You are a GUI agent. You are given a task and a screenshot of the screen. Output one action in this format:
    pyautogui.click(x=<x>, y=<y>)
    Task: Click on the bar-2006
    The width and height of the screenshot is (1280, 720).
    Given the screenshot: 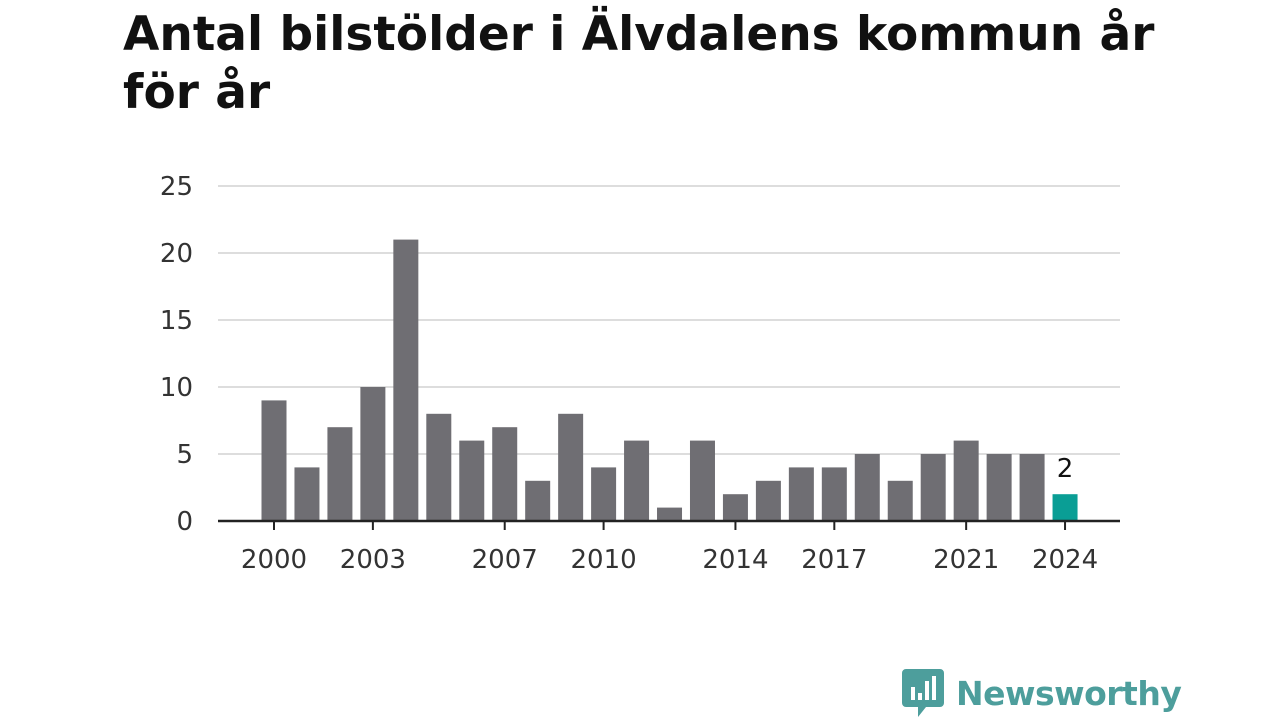 What is the action you would take?
    pyautogui.click(x=472, y=480)
    